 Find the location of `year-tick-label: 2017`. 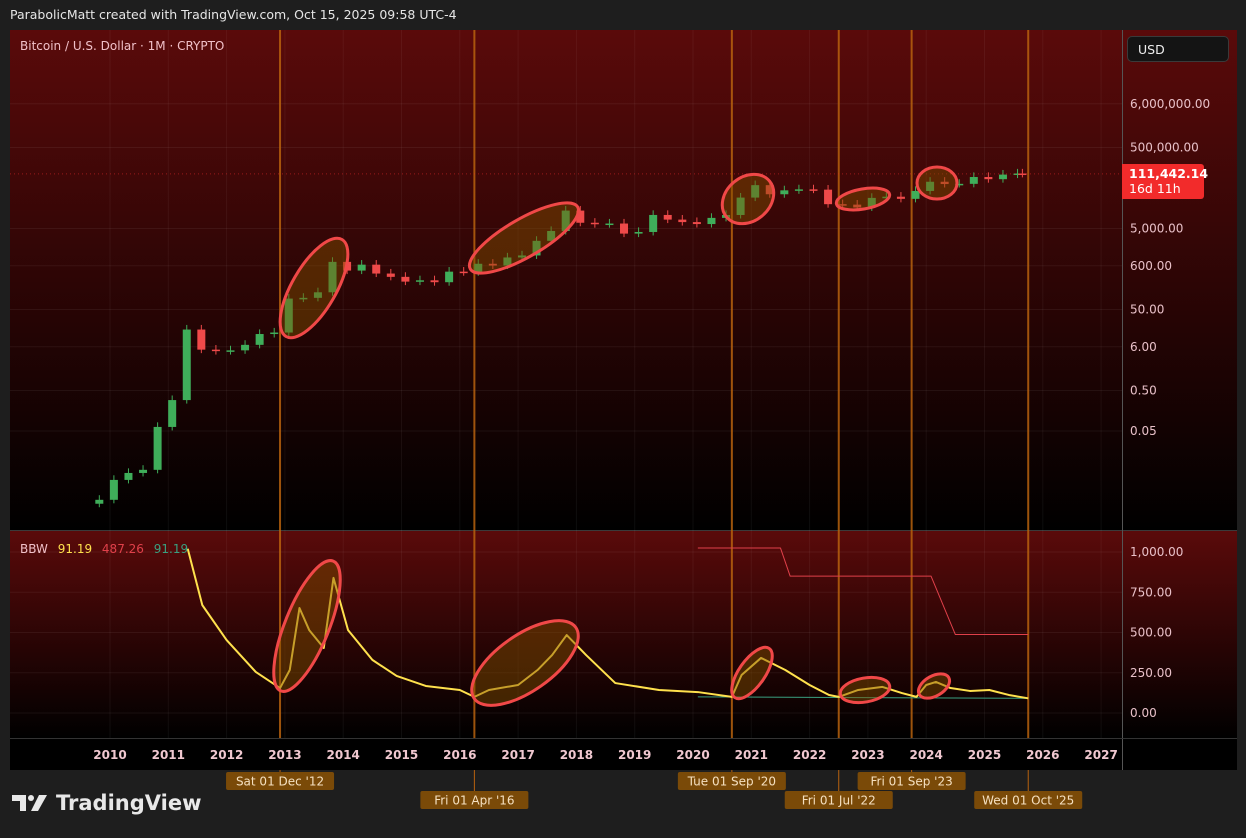

year-tick-label: 2017 is located at coordinates (517, 755).